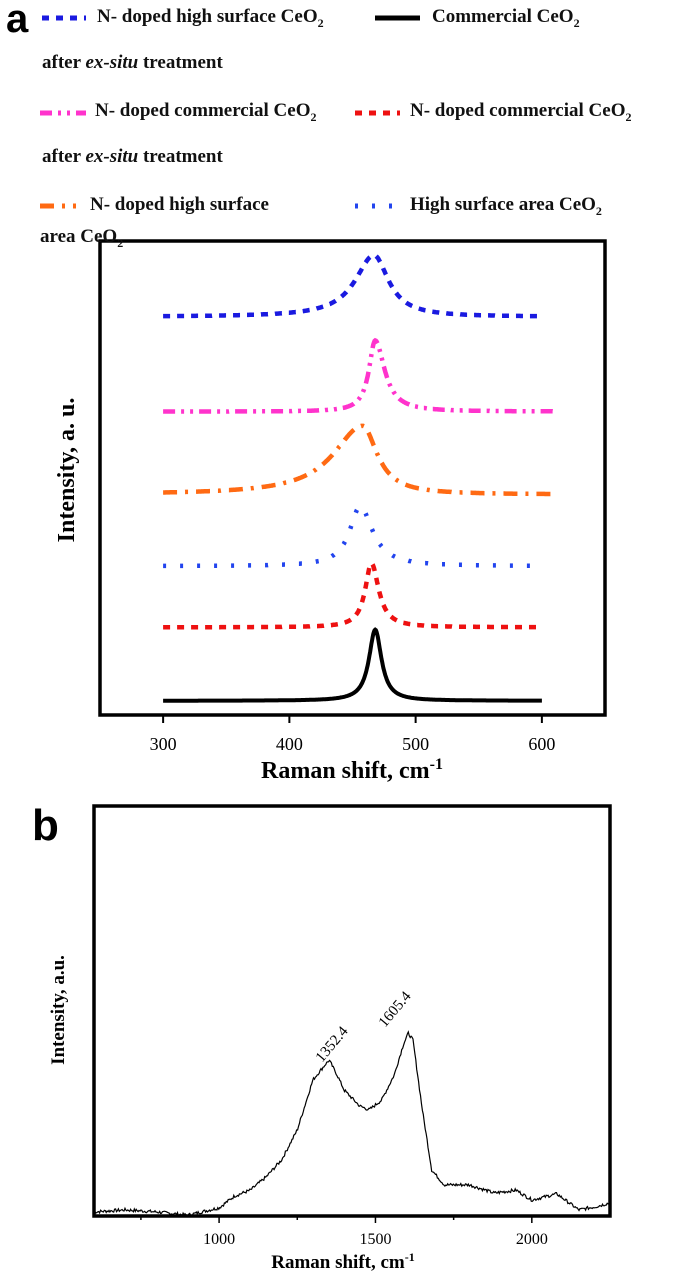 The width and height of the screenshot is (674, 1280). What do you see at coordinates (163, 744) in the screenshot?
I see `x-tick-label: 300` at bounding box center [163, 744].